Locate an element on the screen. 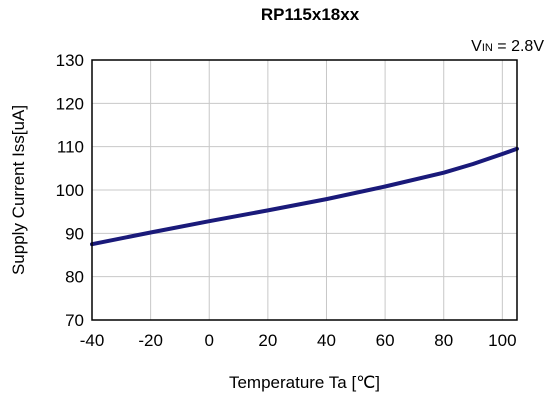 This screenshot has height=396, width=548. condition-prefix: V is located at coordinates (476, 46).